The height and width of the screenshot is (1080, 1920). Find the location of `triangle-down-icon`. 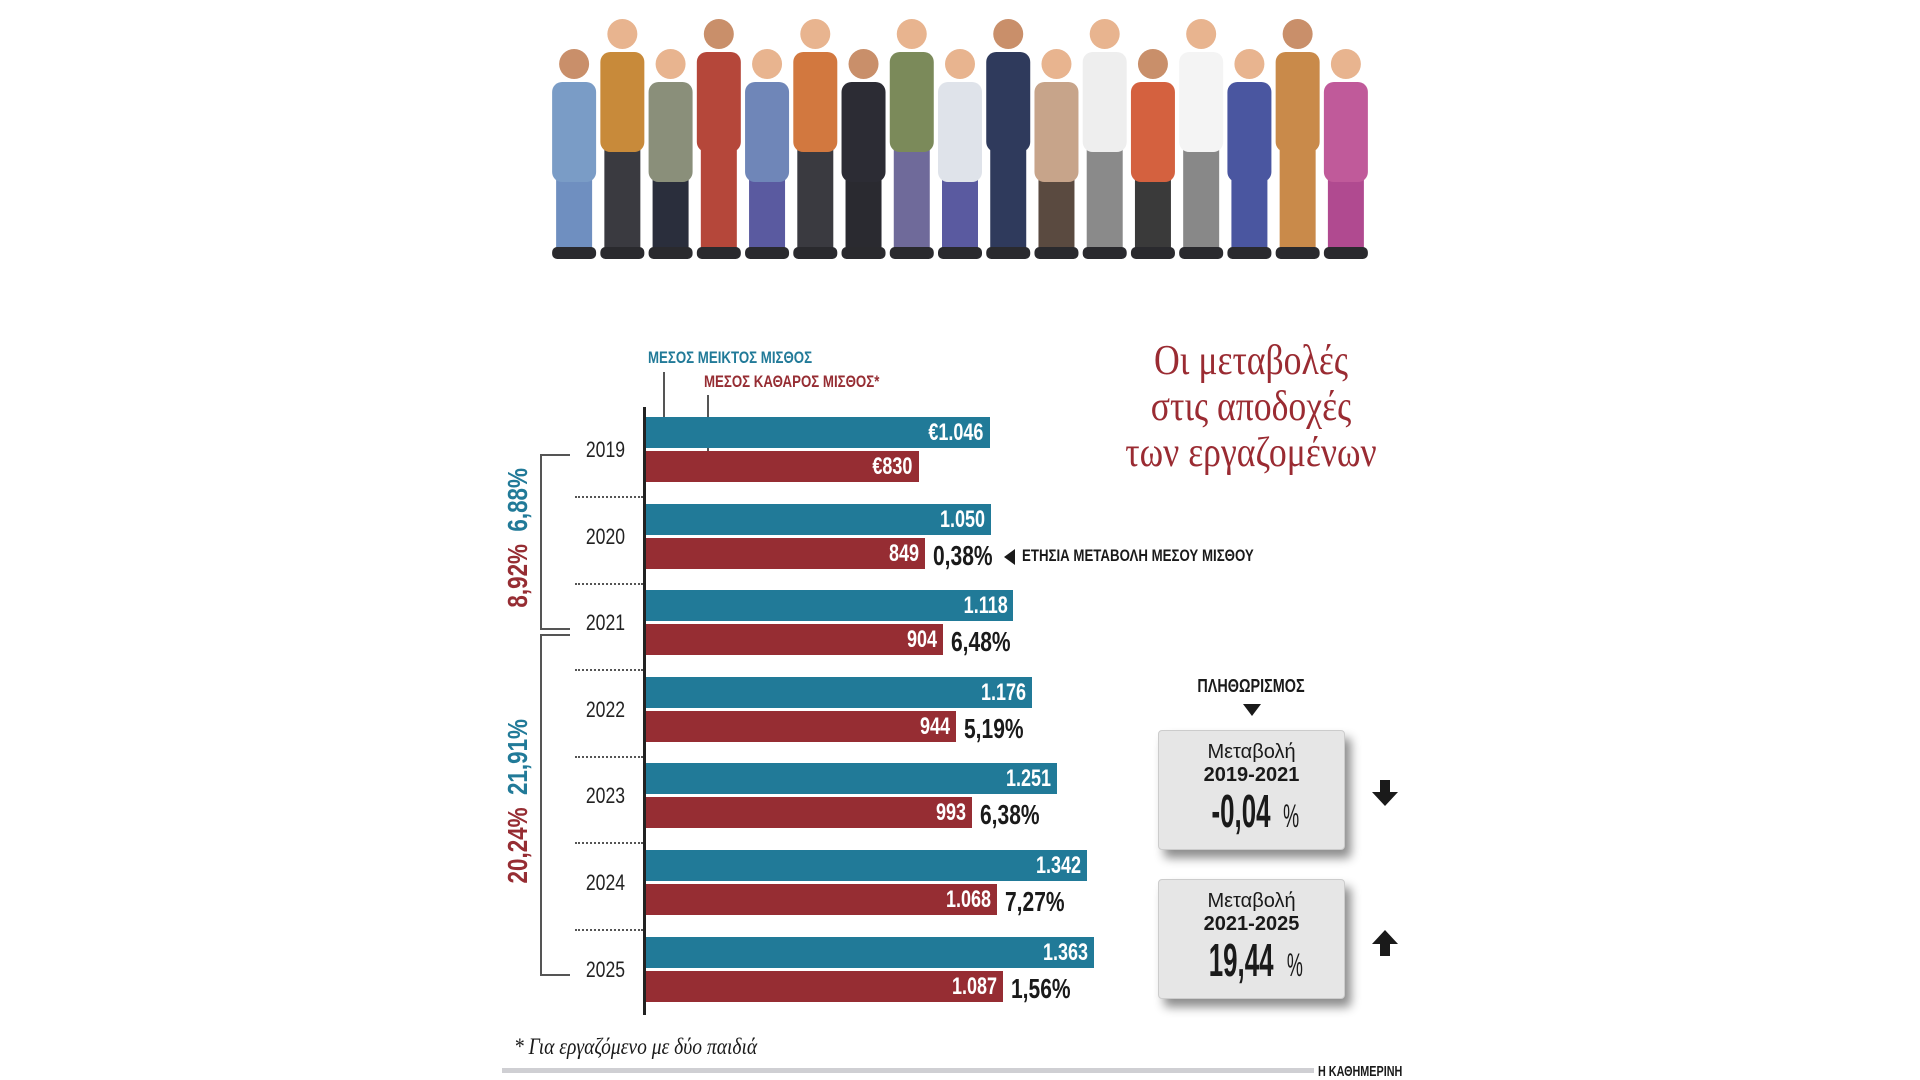

triangle-down-icon is located at coordinates (1252, 710).